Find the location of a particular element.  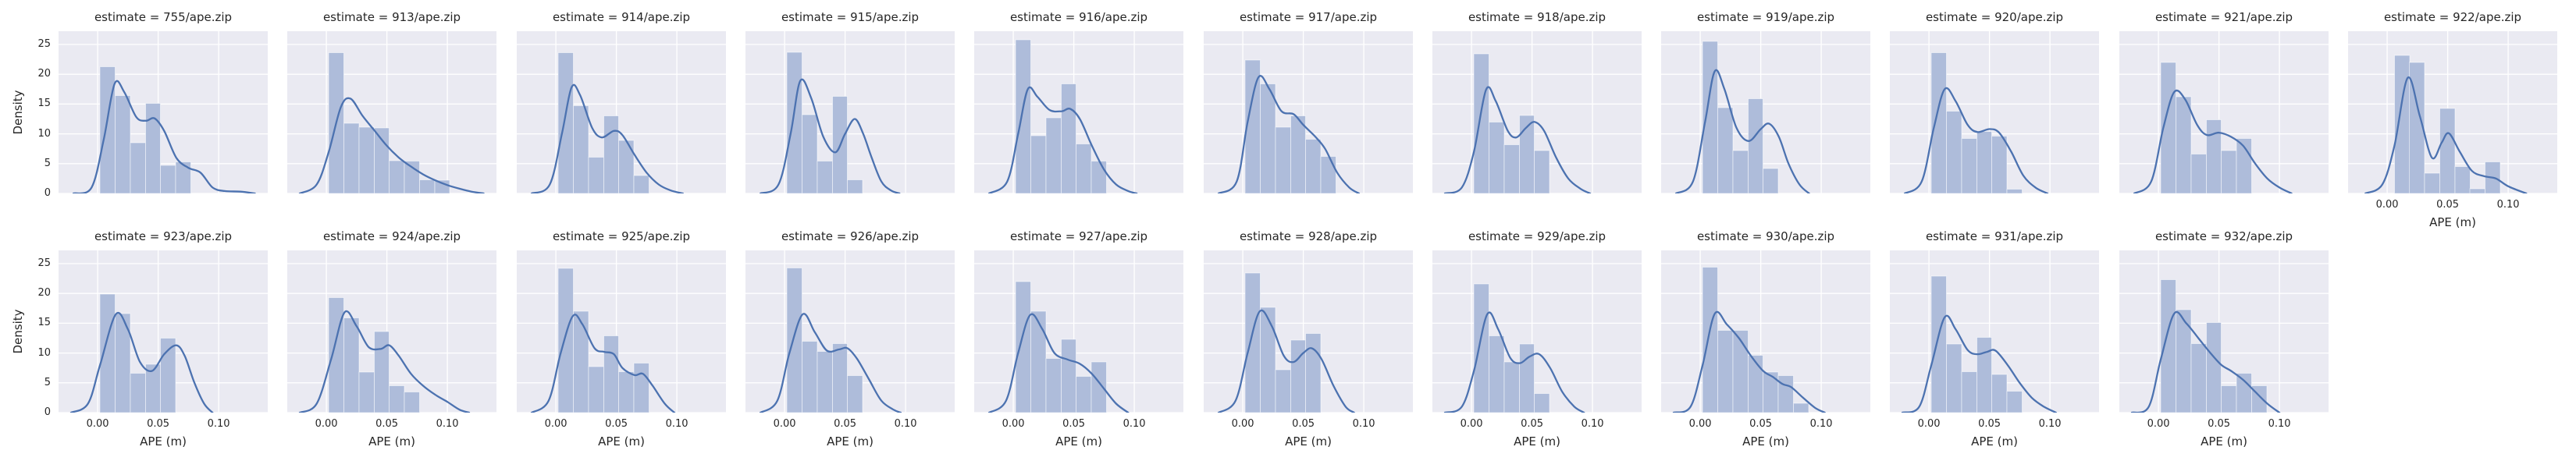

facet-title: estimate = 925/ape.zip is located at coordinates (621, 236).